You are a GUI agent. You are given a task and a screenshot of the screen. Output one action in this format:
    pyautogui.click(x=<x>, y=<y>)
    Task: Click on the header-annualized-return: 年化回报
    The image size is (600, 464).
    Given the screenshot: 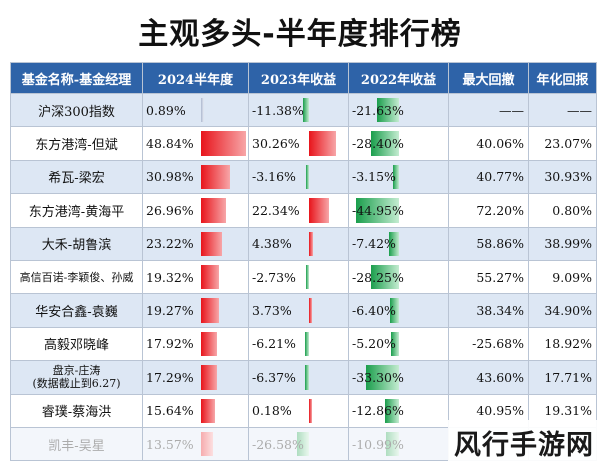 What is the action you would take?
    pyautogui.click(x=562, y=78)
    